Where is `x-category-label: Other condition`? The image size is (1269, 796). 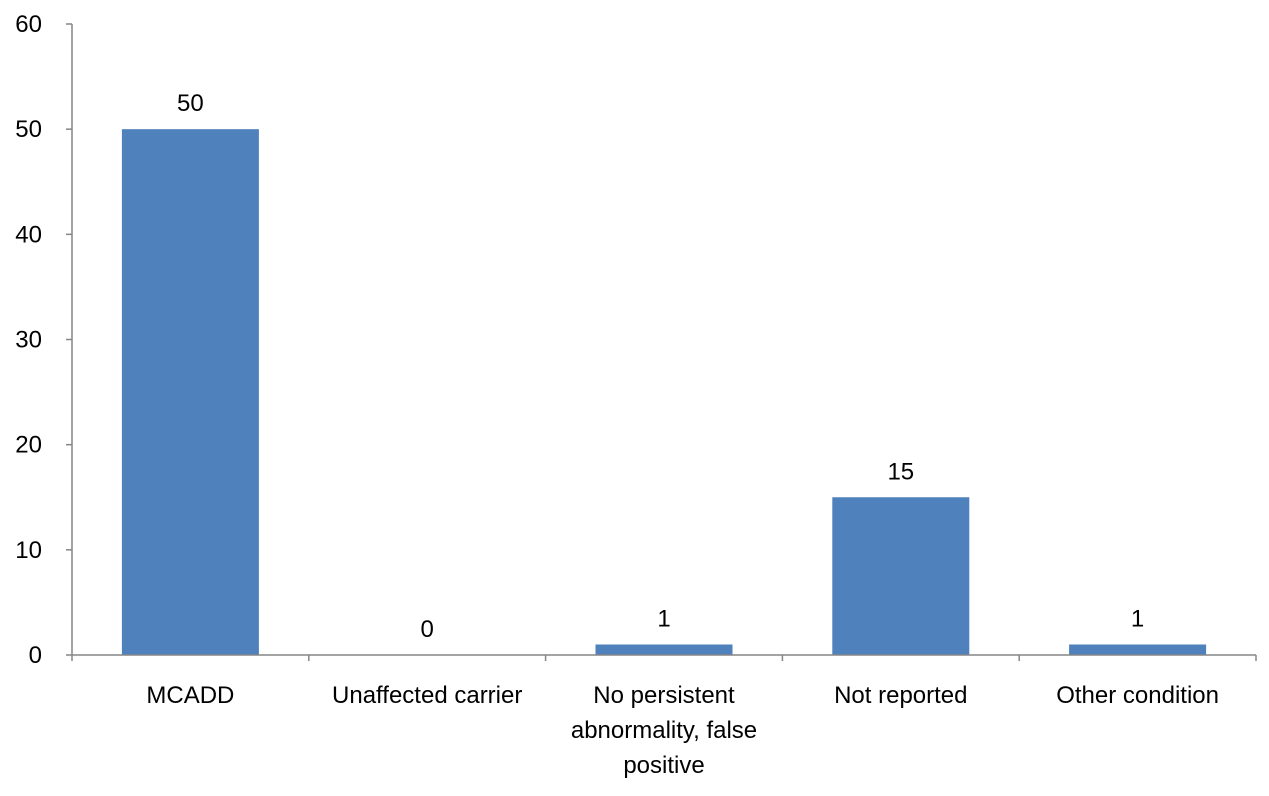
x-category-label: Other condition is located at coordinates (1137, 695).